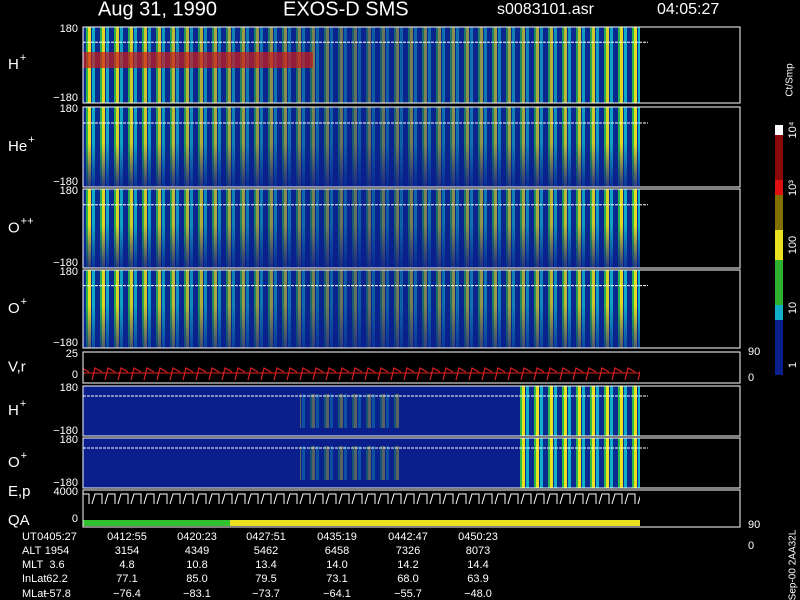 The width and height of the screenshot is (800, 600). What do you see at coordinates (56, 579) in the screenshot?
I see `row-value: 62.2` at bounding box center [56, 579].